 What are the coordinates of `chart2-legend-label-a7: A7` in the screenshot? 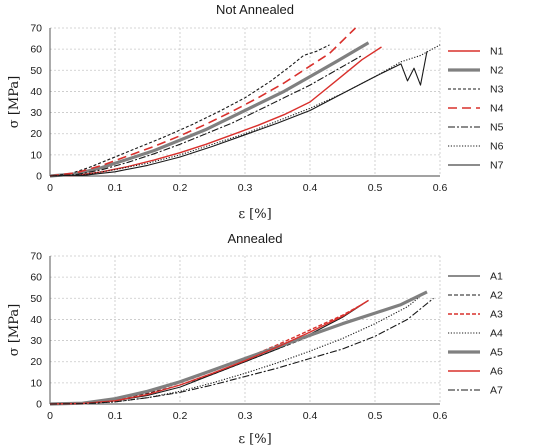 It's located at (496, 391).